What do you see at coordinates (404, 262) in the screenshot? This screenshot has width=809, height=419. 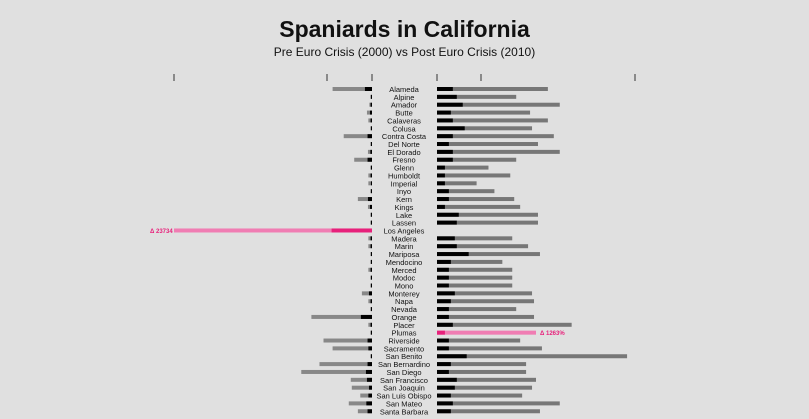 I see `county-label: Mendocino` at bounding box center [404, 262].